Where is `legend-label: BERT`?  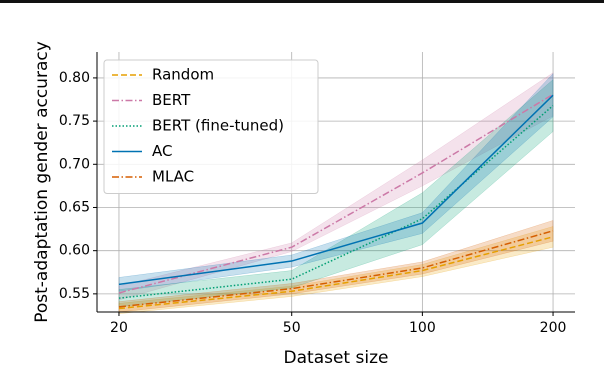
legend-label: BERT is located at coordinates (171, 100).